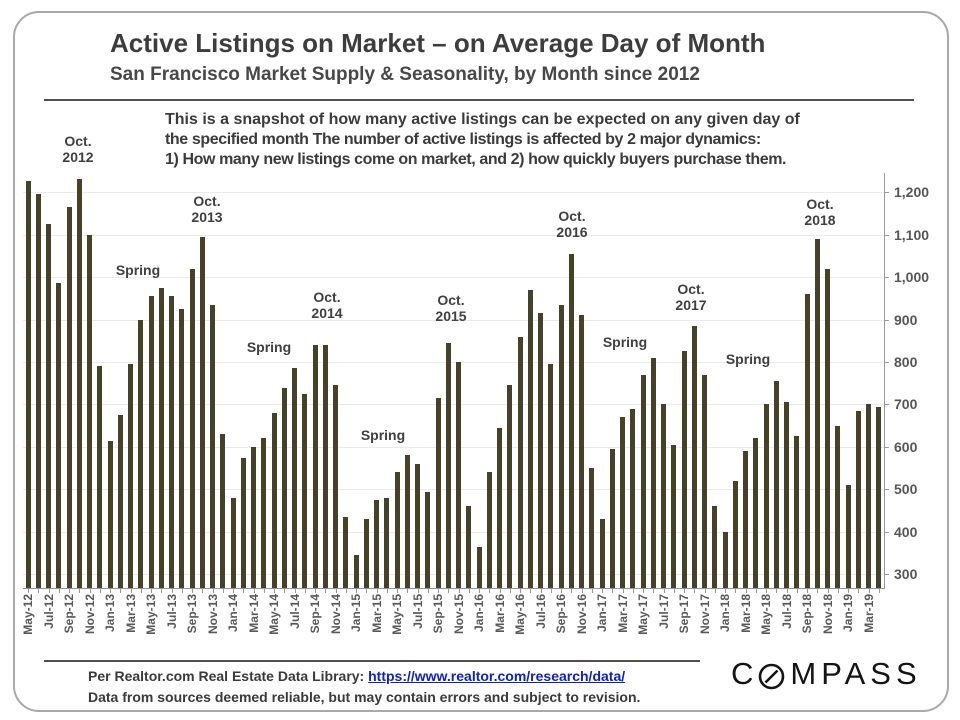 This screenshot has width=960, height=720. I want to click on y-axis-label: 700, so click(906, 404).